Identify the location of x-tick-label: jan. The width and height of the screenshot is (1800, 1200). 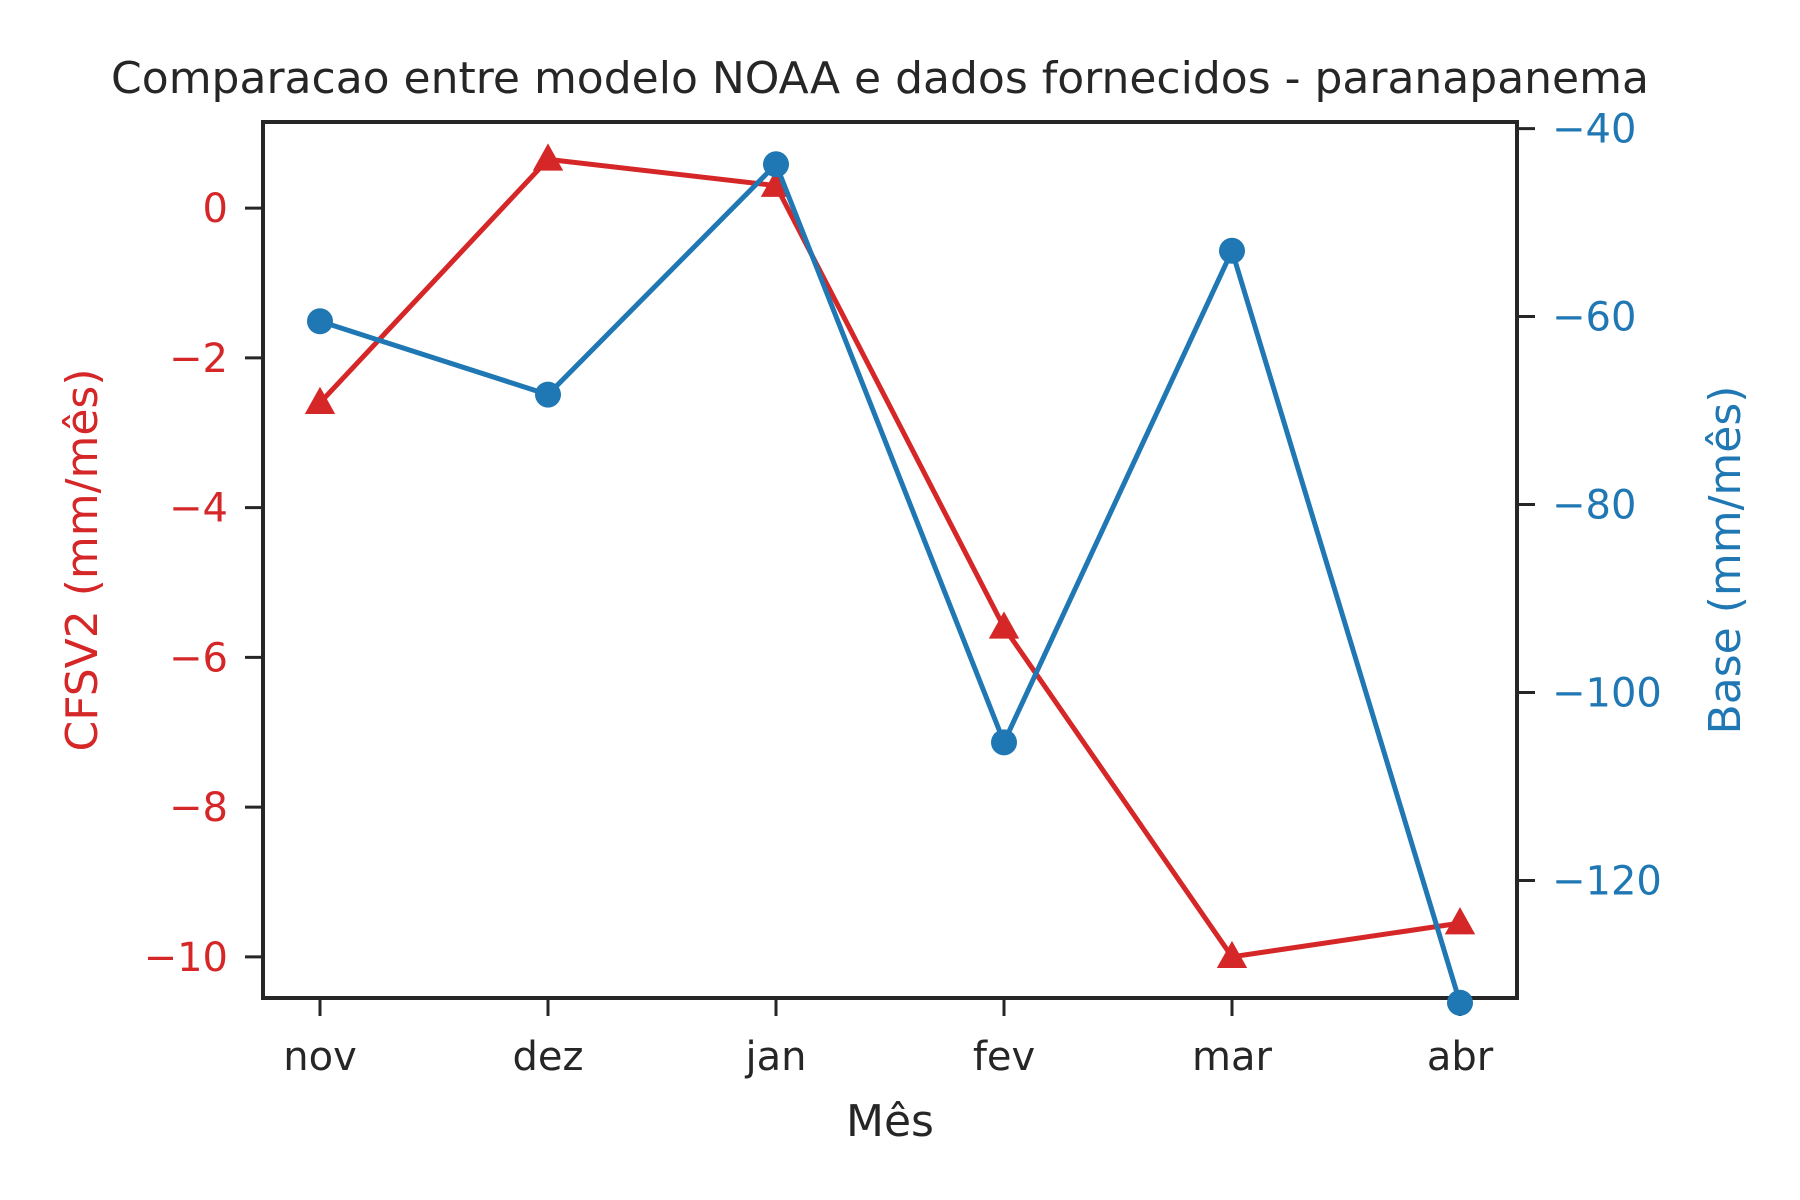
(776, 1057).